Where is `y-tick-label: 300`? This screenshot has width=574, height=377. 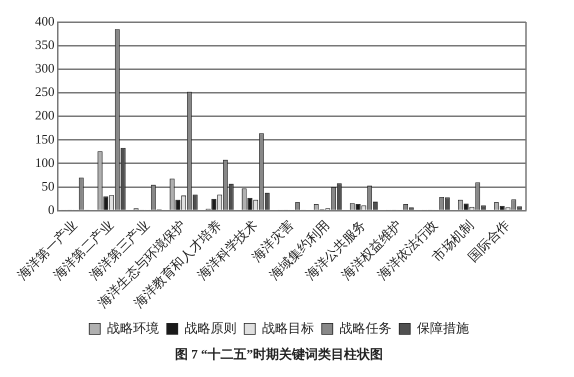 y-tick-label: 300 is located at coordinates (44, 68).